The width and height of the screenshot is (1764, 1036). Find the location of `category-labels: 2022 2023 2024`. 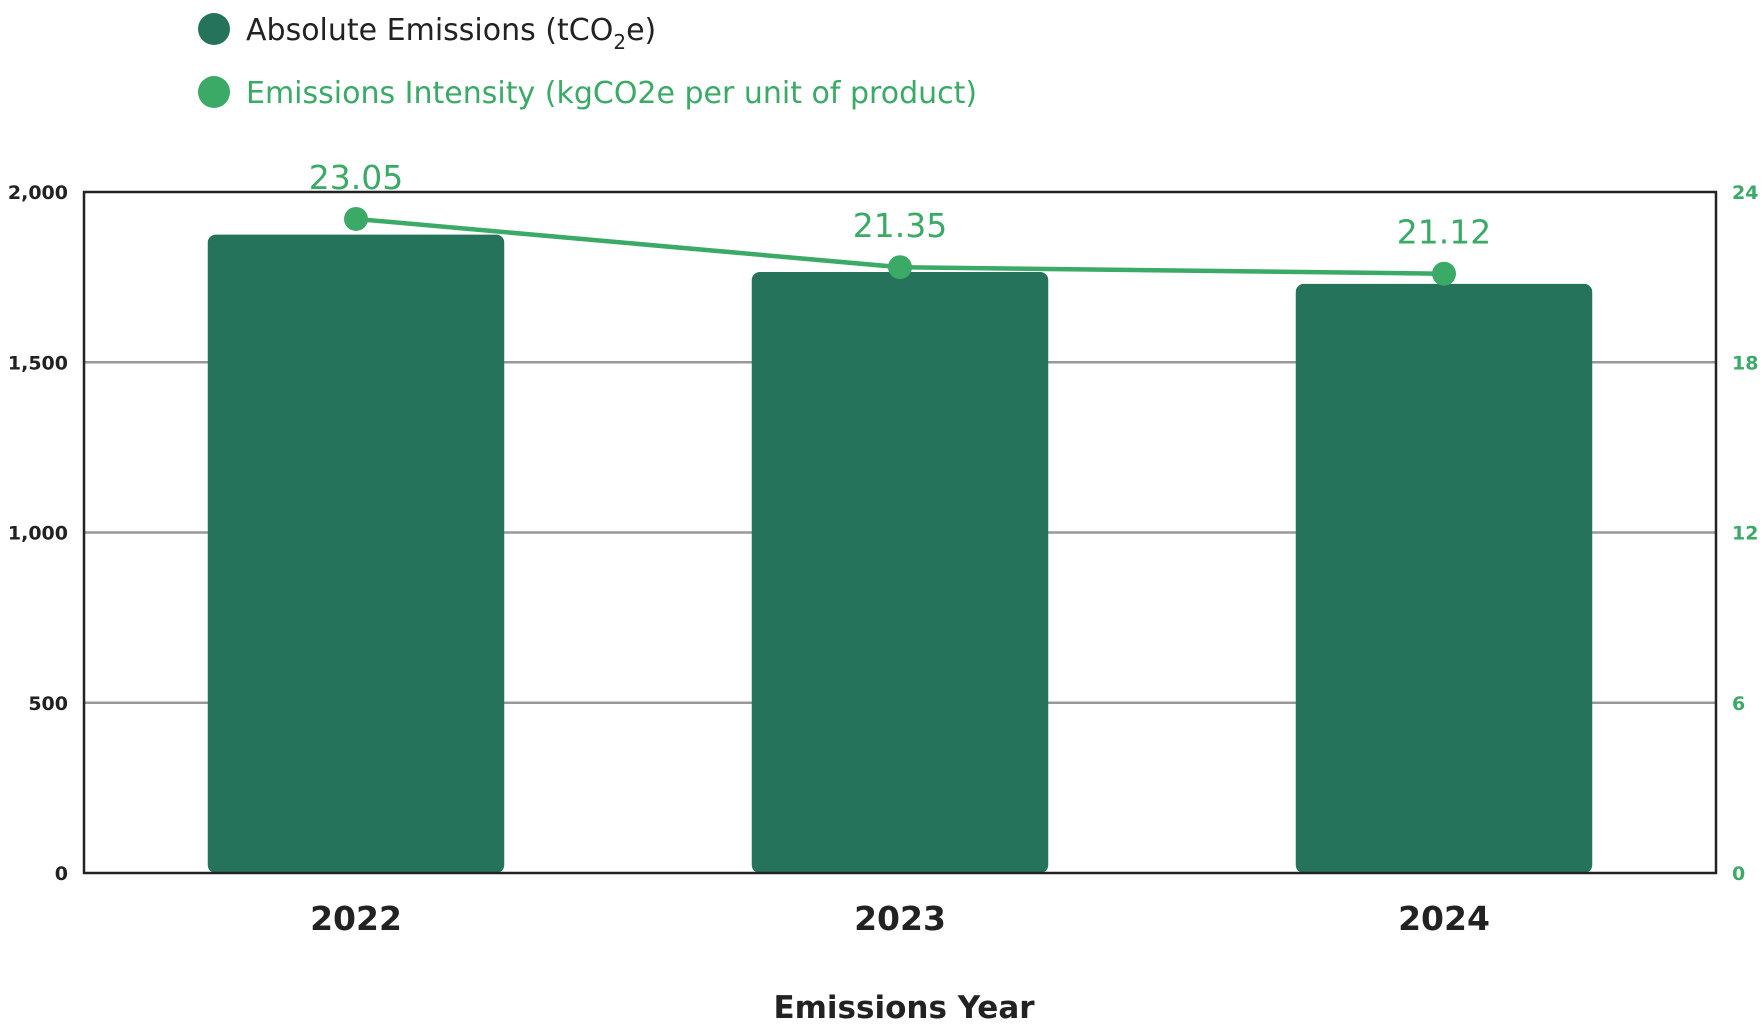

category-labels: 2022 2023 2024 is located at coordinates (900, 918).